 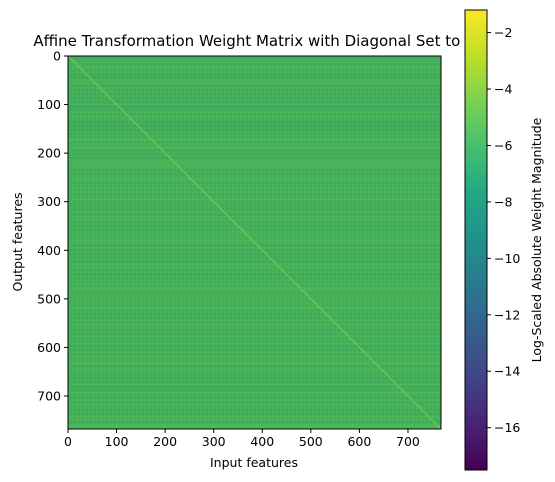 What do you see at coordinates (476, 240) in the screenshot?
I see `colorbar` at bounding box center [476, 240].